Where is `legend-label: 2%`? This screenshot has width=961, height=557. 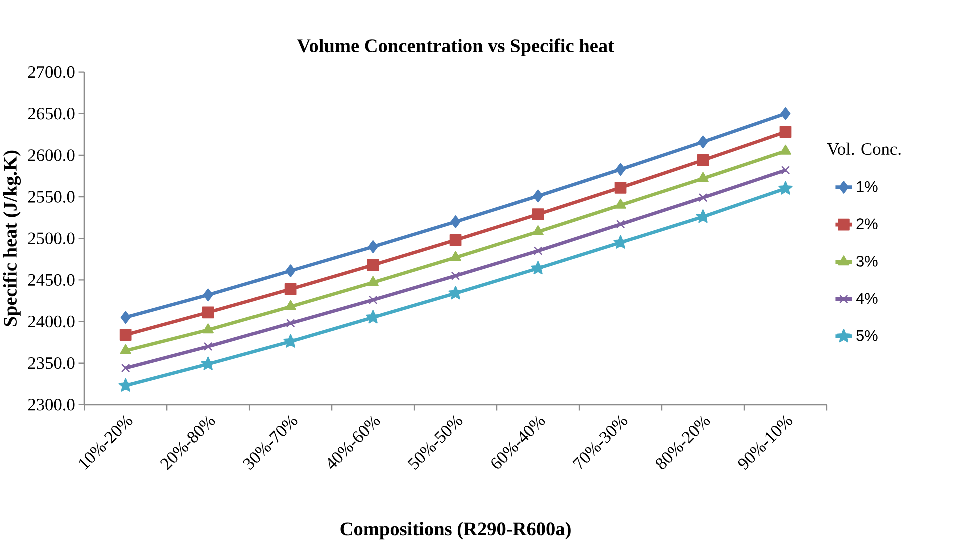
legend-label: 2% is located at coordinates (867, 224).